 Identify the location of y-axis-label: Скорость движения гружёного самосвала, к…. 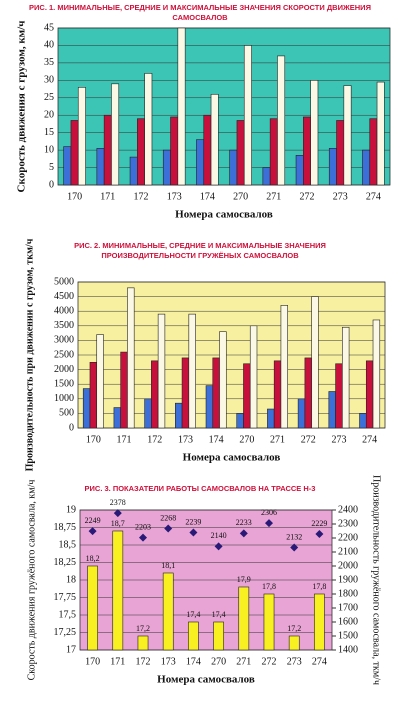
(31, 580).